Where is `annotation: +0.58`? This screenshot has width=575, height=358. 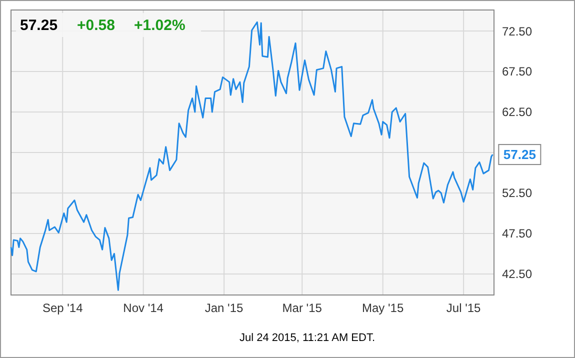 annotation: +0.58 is located at coordinates (96, 25).